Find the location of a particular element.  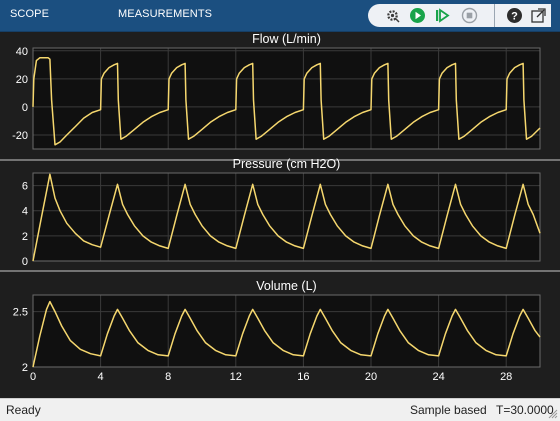

status-bar: Ready Sample based T=30.0000 is located at coordinates (280, 409).